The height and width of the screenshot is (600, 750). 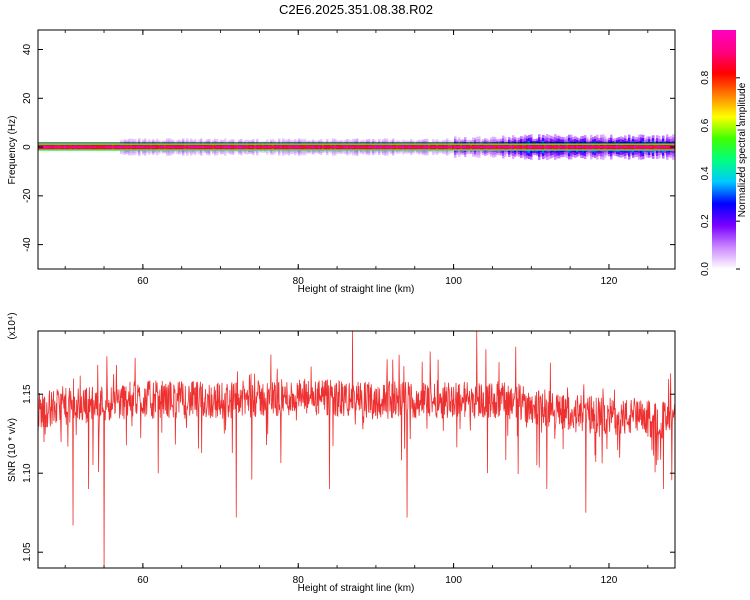 What do you see at coordinates (27, 394) in the screenshot?
I see `snr-y-tick-label: 1.15` at bounding box center [27, 394].